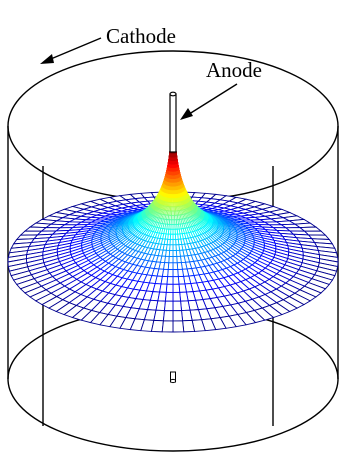  Describe the element at coordinates (141, 36) in the screenshot. I see `cathode-label: Cathode` at that location.